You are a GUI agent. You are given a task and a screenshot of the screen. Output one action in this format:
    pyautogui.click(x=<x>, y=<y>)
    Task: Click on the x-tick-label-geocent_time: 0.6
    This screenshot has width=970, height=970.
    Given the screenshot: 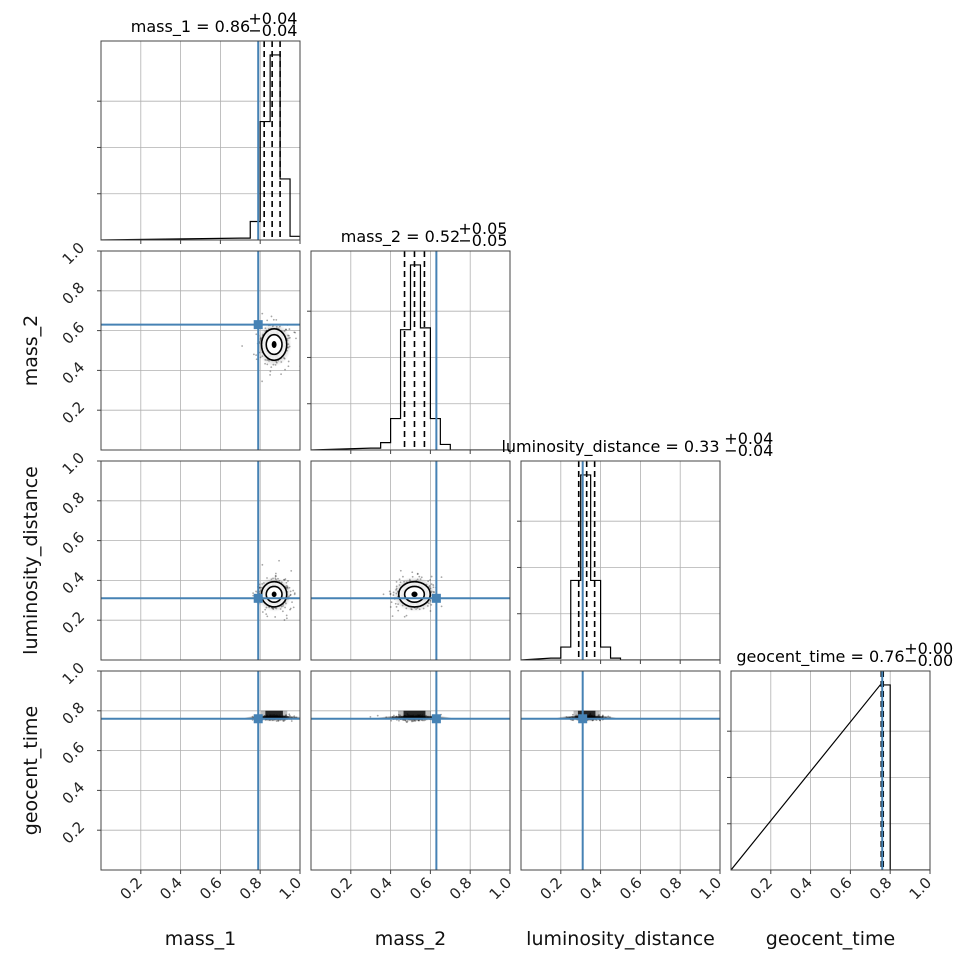 What is the action you would take?
    pyautogui.click(x=841, y=889)
    